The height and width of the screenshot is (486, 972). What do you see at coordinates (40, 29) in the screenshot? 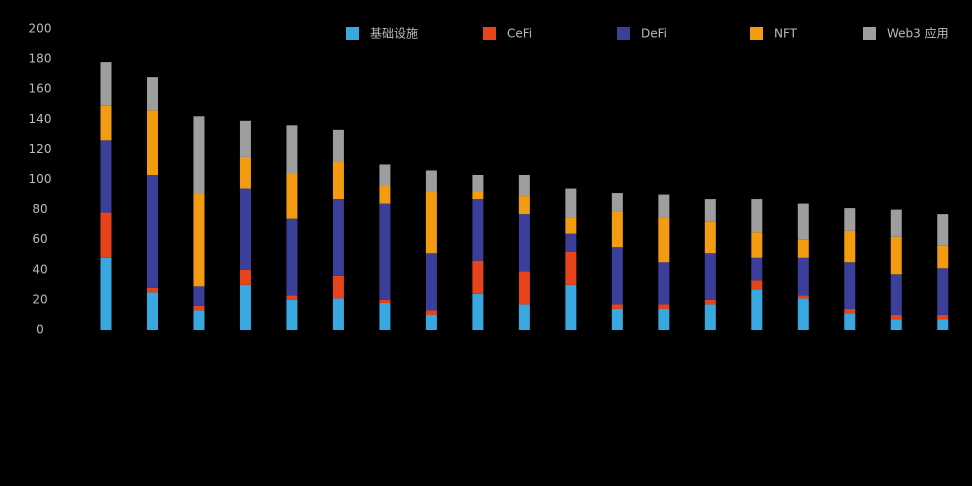
I see `y-tick-label: 200` at bounding box center [40, 29].